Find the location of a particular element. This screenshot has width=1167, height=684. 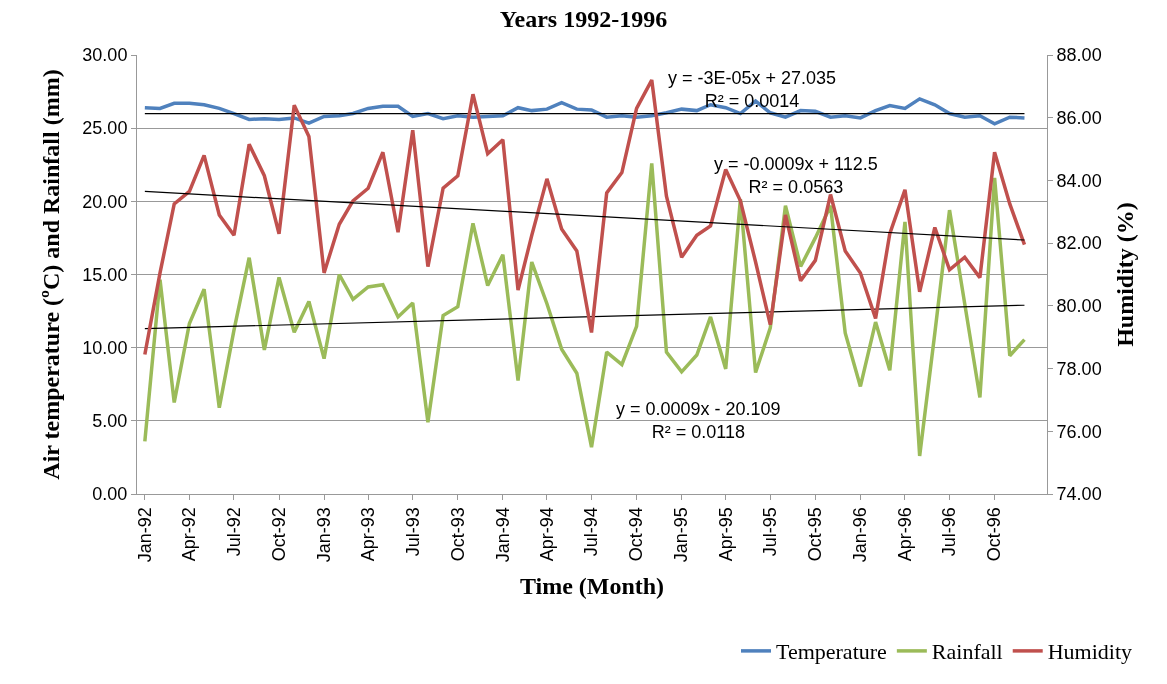

annotation: y = 0.0009x - 20.109 R² = 0.0118 is located at coordinates (698, 421).